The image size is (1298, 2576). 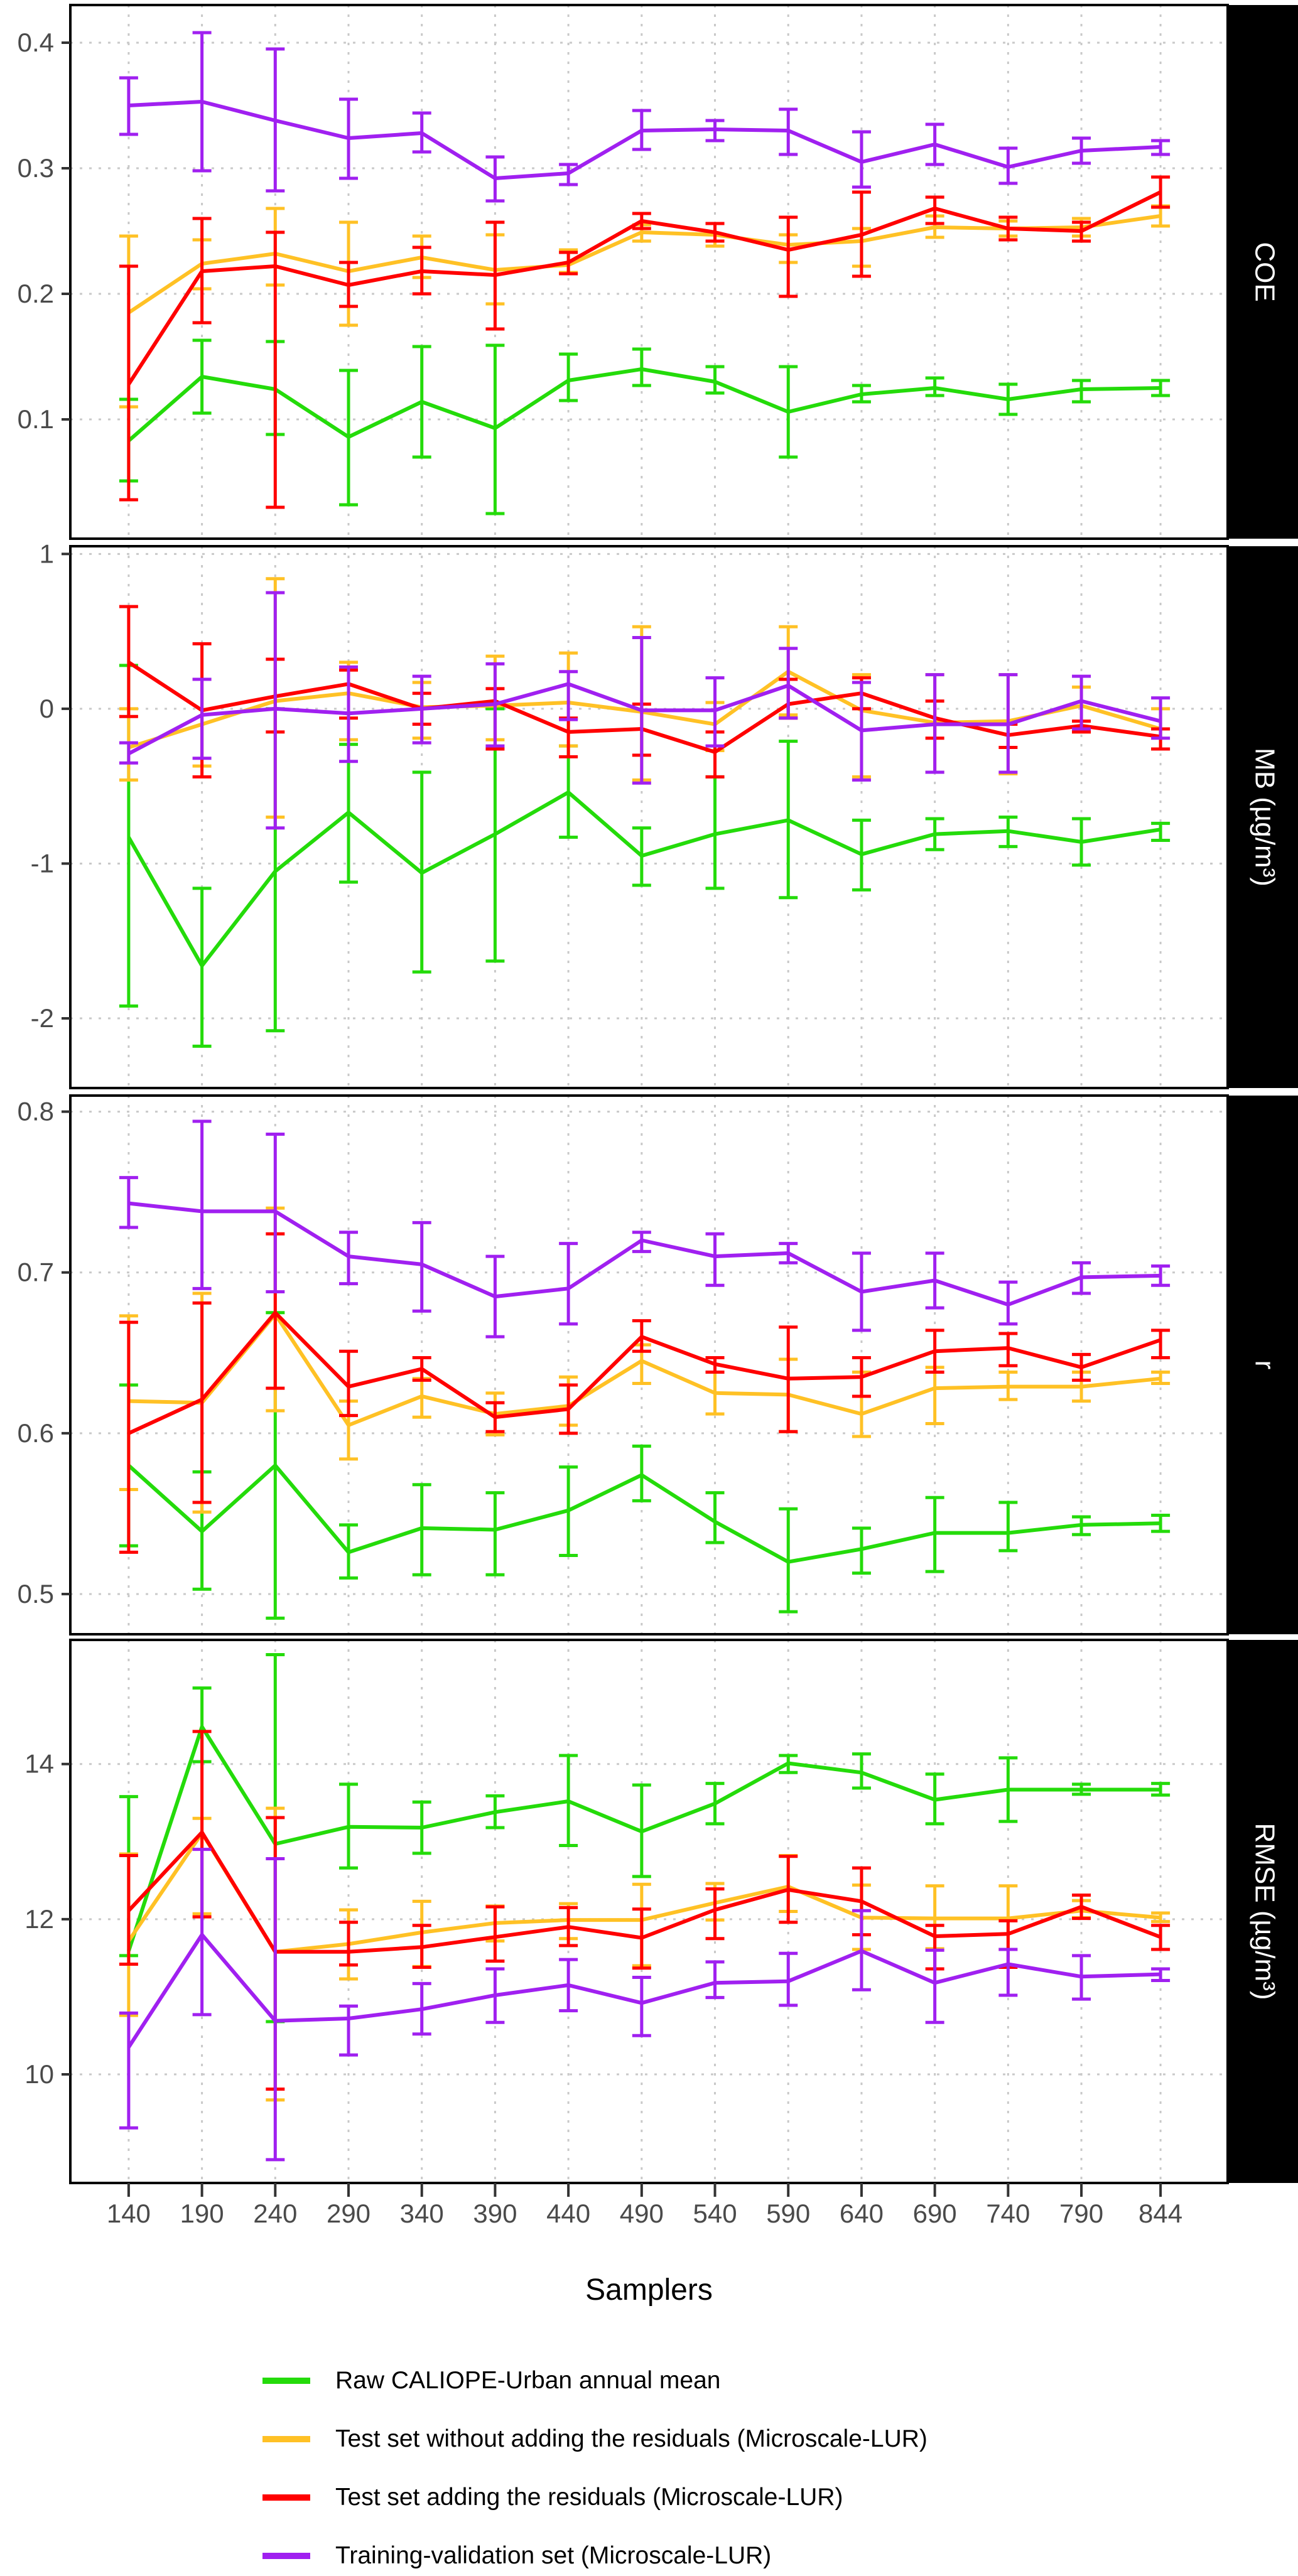 What do you see at coordinates (44, 1353) in the screenshot?
I see `y-axis-r: 0.5 0.6 0.7 0.8` at bounding box center [44, 1353].